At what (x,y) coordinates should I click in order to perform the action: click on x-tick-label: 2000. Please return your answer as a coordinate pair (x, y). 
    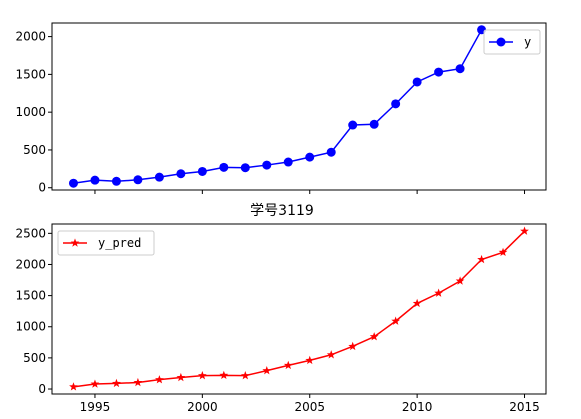
    Looking at the image, I should click on (202, 407).